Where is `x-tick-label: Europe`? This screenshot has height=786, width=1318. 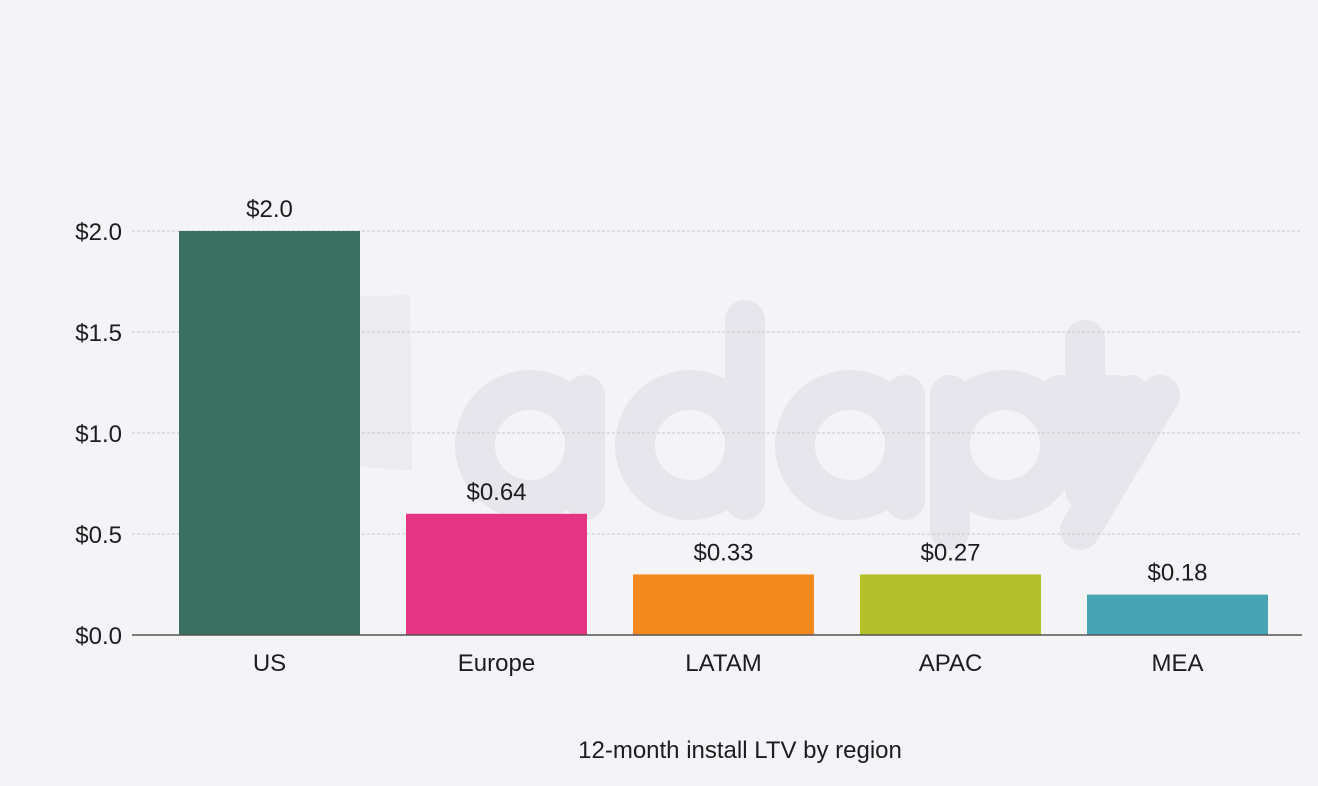
x-tick-label: Europe is located at coordinates (496, 663).